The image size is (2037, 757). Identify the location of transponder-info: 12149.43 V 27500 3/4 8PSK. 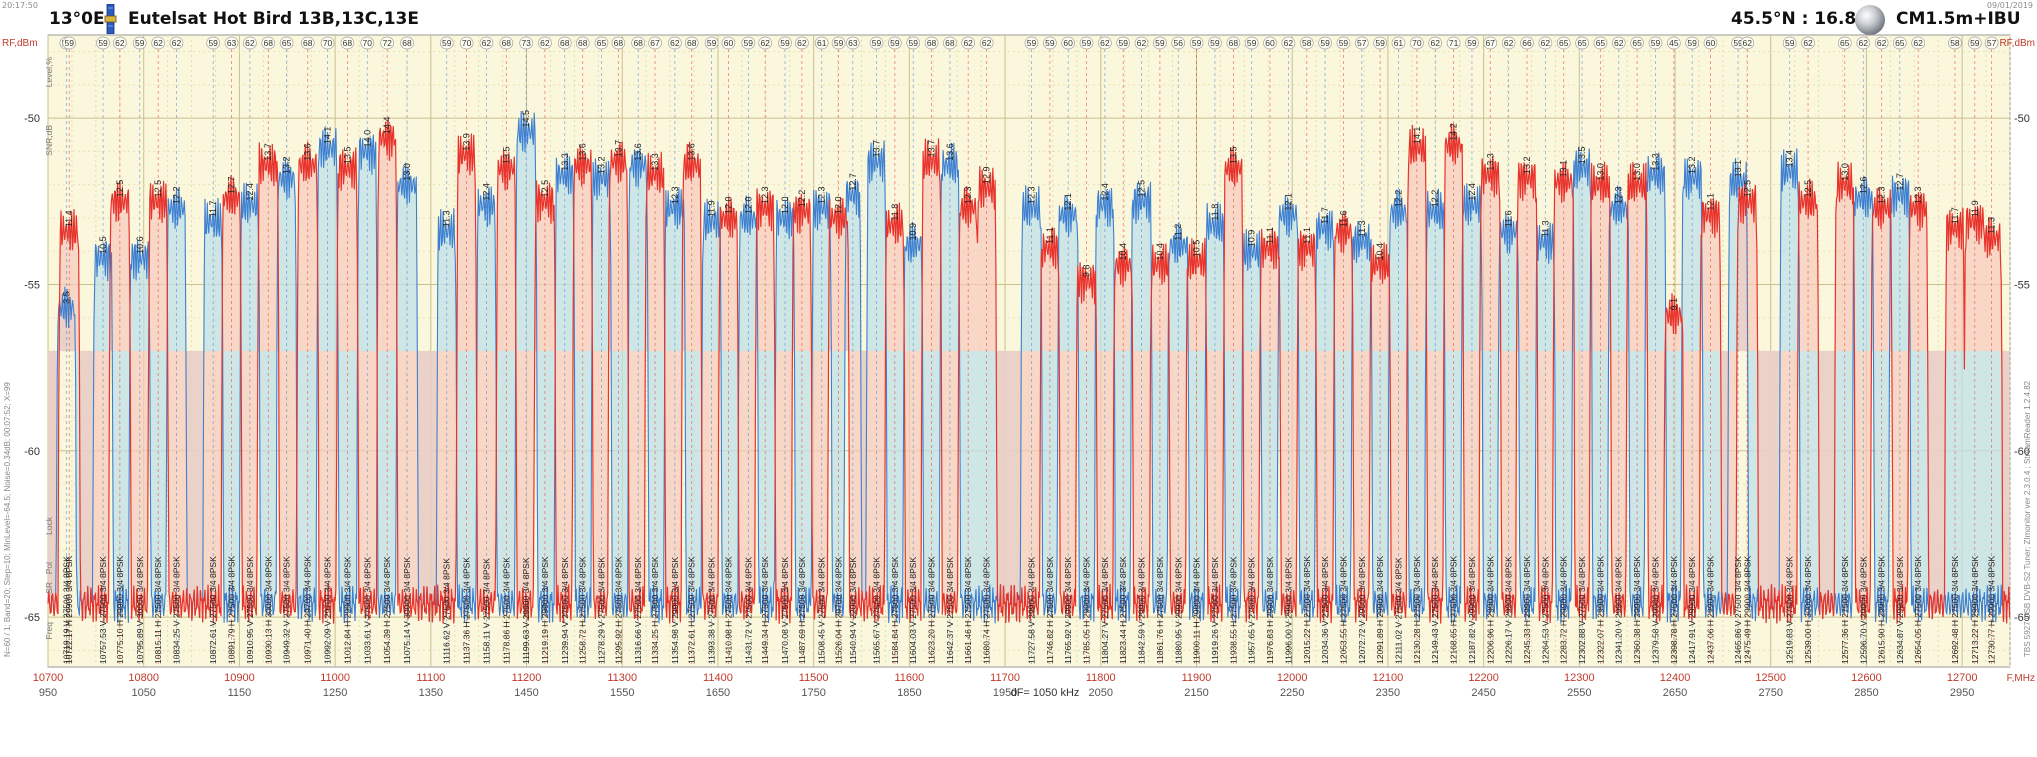
(1435, 610).